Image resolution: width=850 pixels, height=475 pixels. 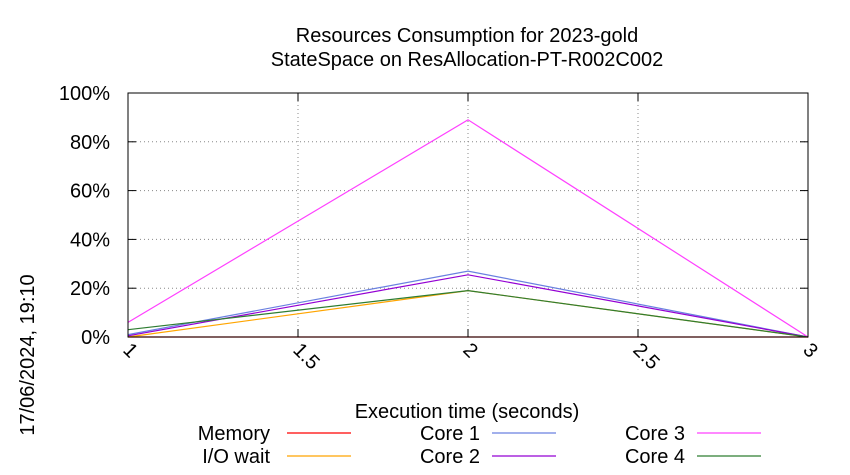 What do you see at coordinates (467, 60) in the screenshot?
I see `chart-title-line2: StateSpace on ResAllocation-PT-R002C002` at bounding box center [467, 60].